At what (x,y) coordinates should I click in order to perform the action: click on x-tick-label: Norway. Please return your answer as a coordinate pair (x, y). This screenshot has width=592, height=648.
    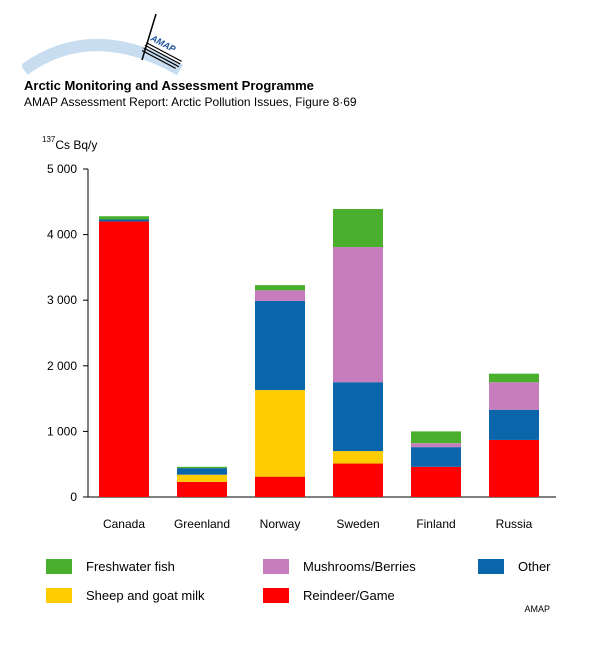
    Looking at the image, I should click on (280, 524).